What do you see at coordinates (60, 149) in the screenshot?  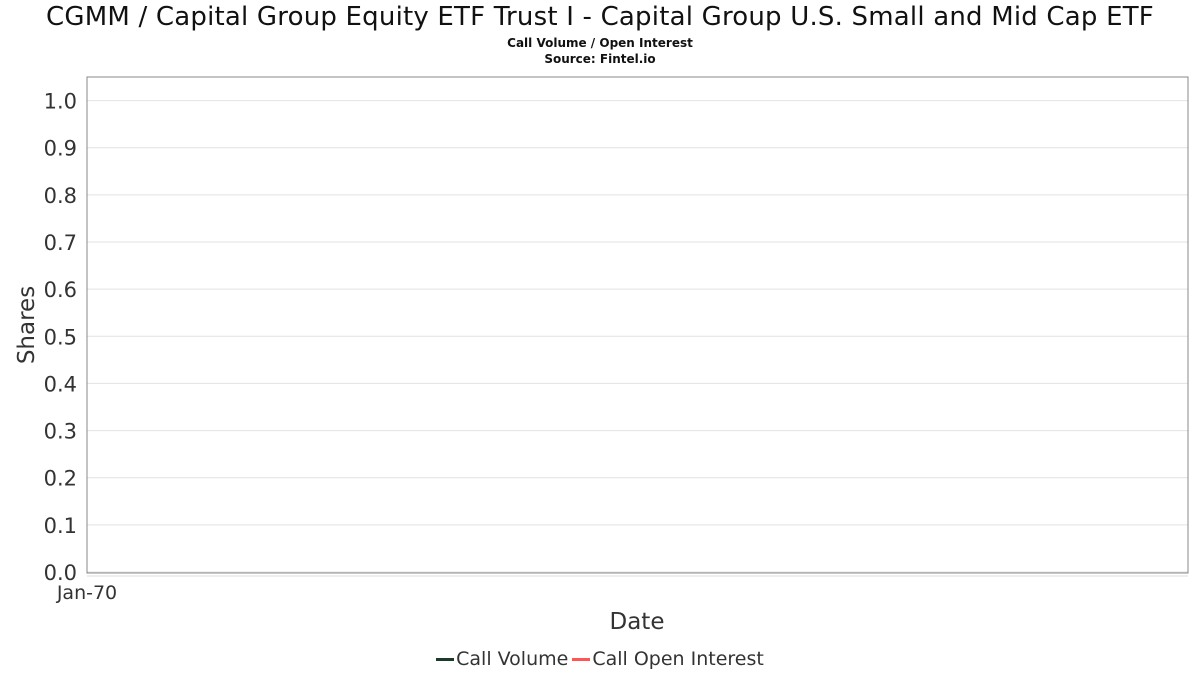 I see `y-tick-label: 0.9` at bounding box center [60, 149].